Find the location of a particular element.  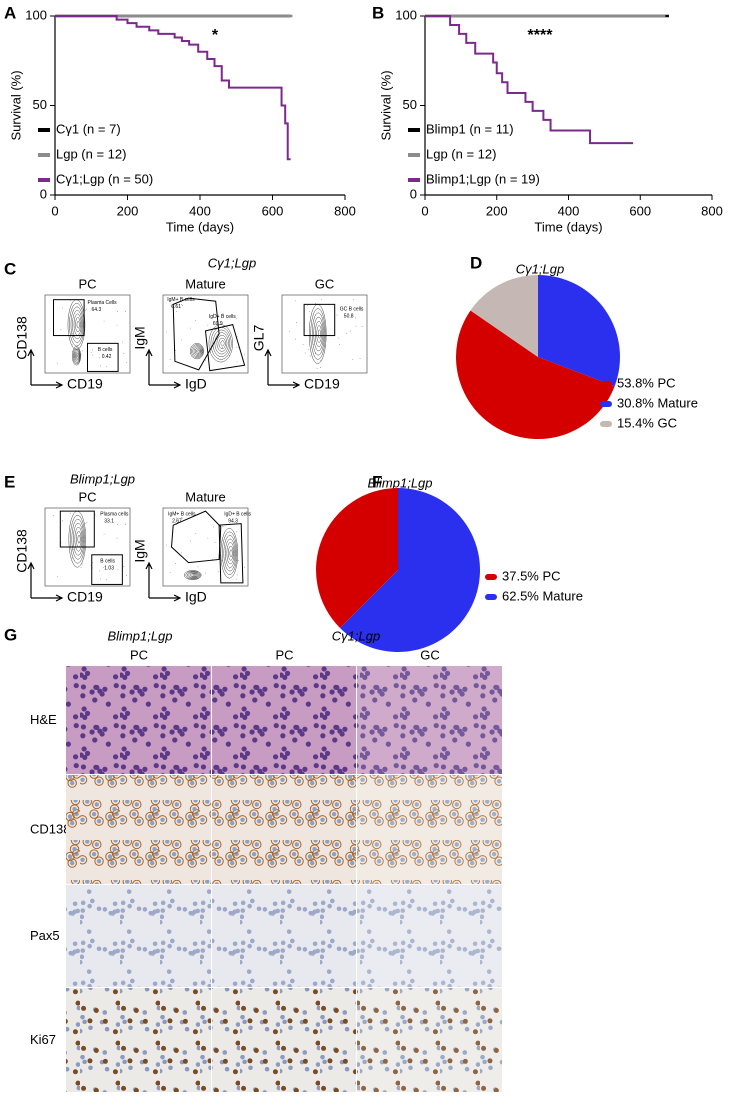

x-tick-label: 0 is located at coordinates (54, 210).